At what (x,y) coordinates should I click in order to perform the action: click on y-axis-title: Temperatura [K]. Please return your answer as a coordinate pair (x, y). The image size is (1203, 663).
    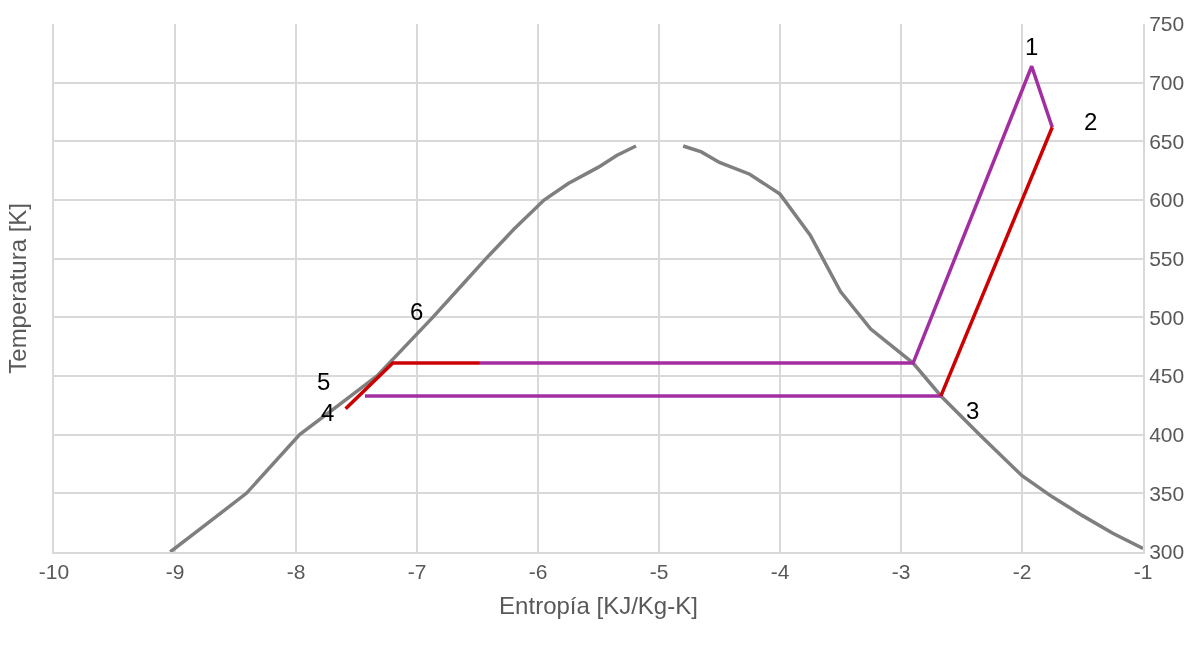
    Looking at the image, I should click on (17, 288).